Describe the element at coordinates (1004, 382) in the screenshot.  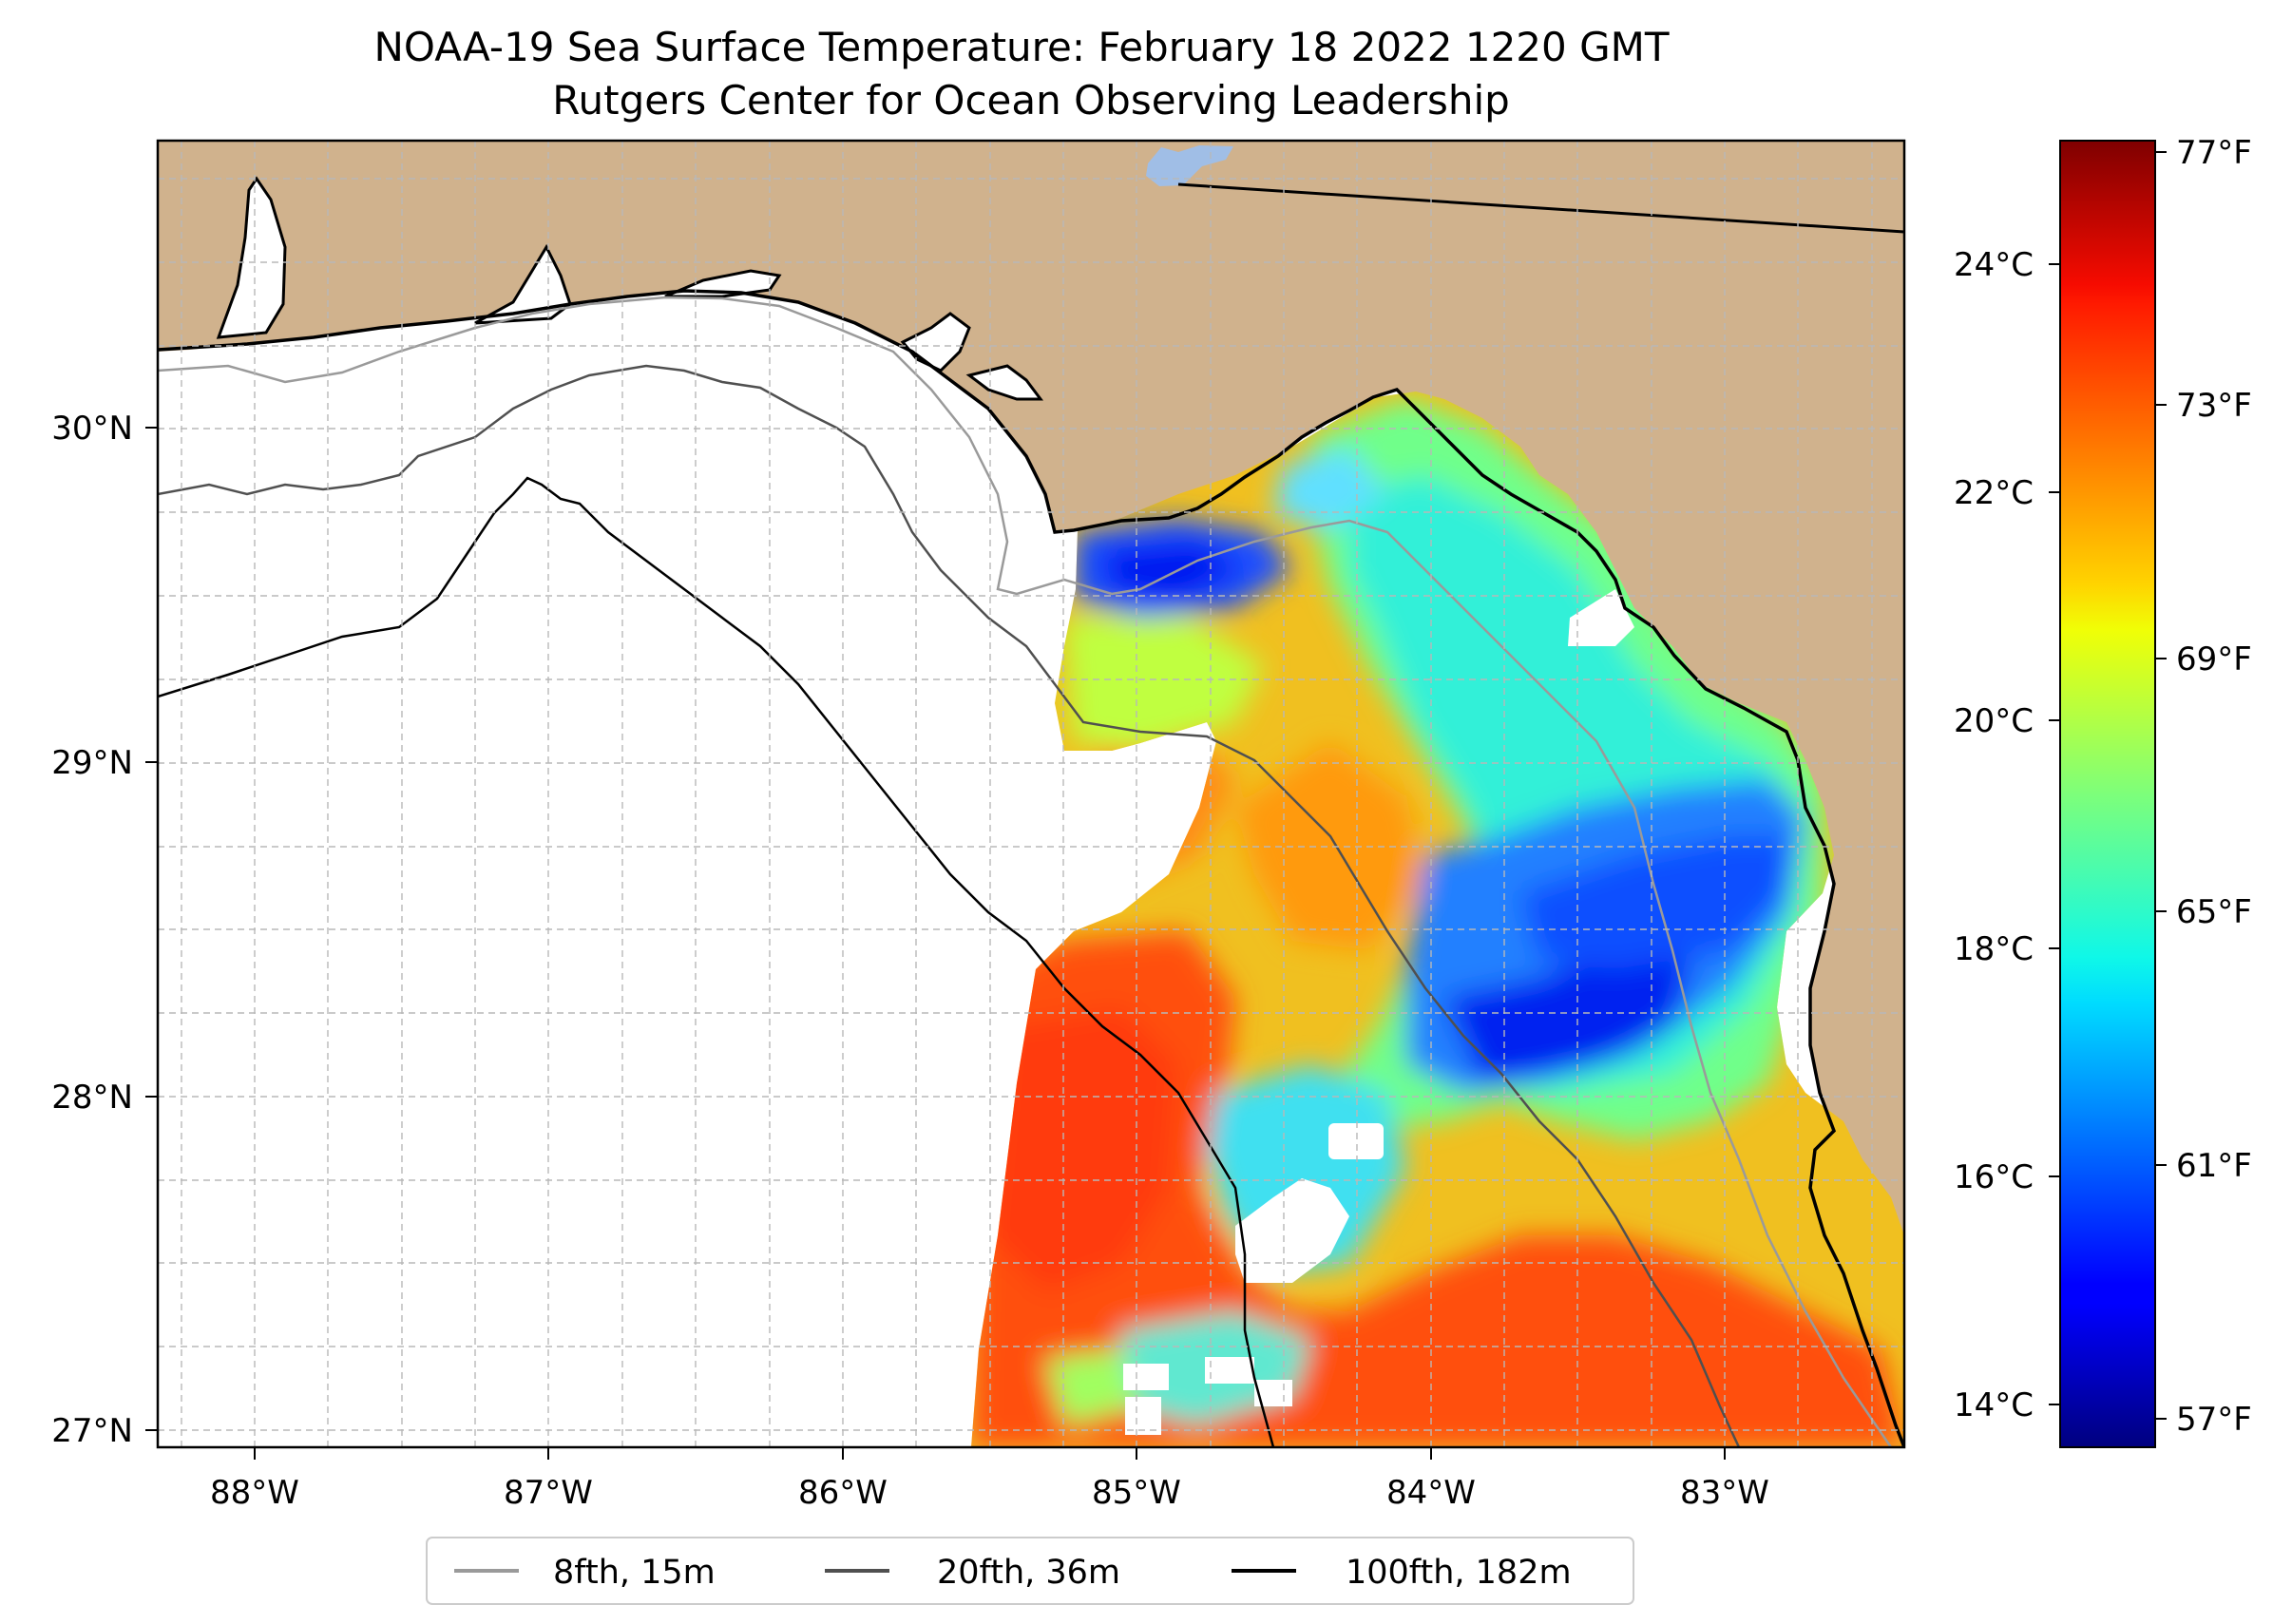
I see `bay-st-joe` at that location.